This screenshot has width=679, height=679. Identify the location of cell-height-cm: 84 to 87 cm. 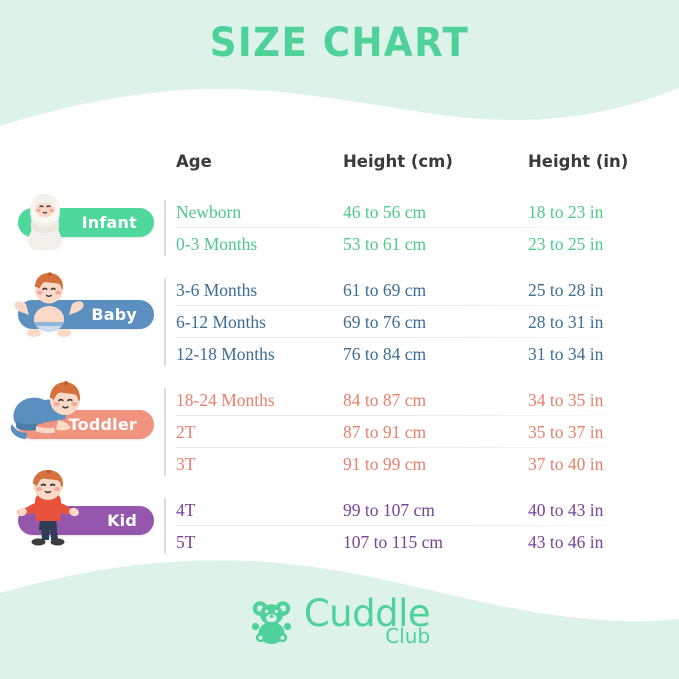
(385, 399).